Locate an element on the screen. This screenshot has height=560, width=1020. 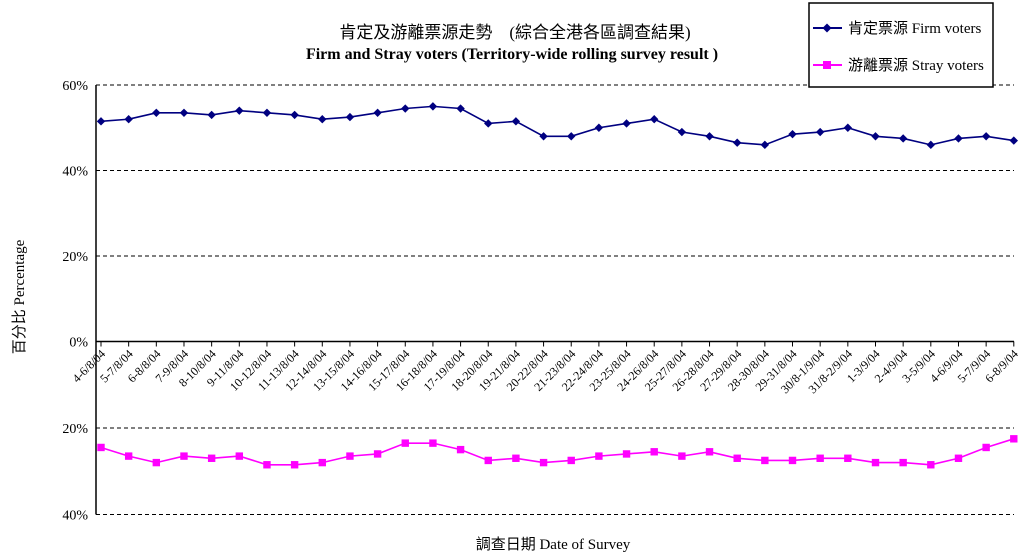
chart-title-zh: 肯定及游離票源走勢 (綜合全港各區調查結果) is located at coordinates (514, 32).